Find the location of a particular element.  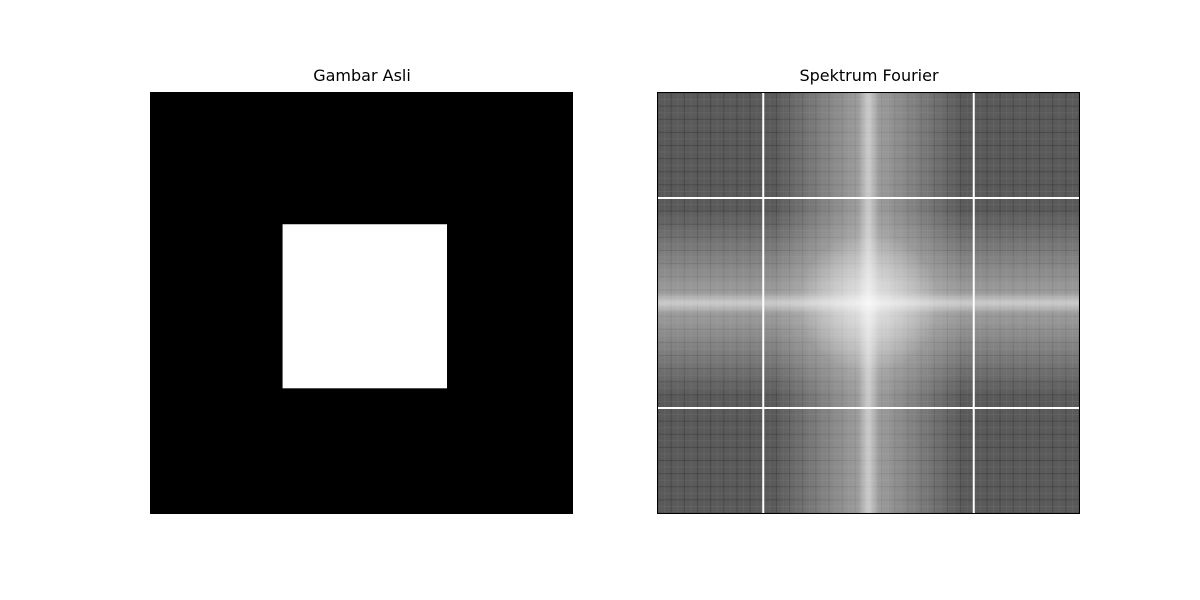

fourier-spectrum-title: Spektrum Fourier is located at coordinates (869, 75).